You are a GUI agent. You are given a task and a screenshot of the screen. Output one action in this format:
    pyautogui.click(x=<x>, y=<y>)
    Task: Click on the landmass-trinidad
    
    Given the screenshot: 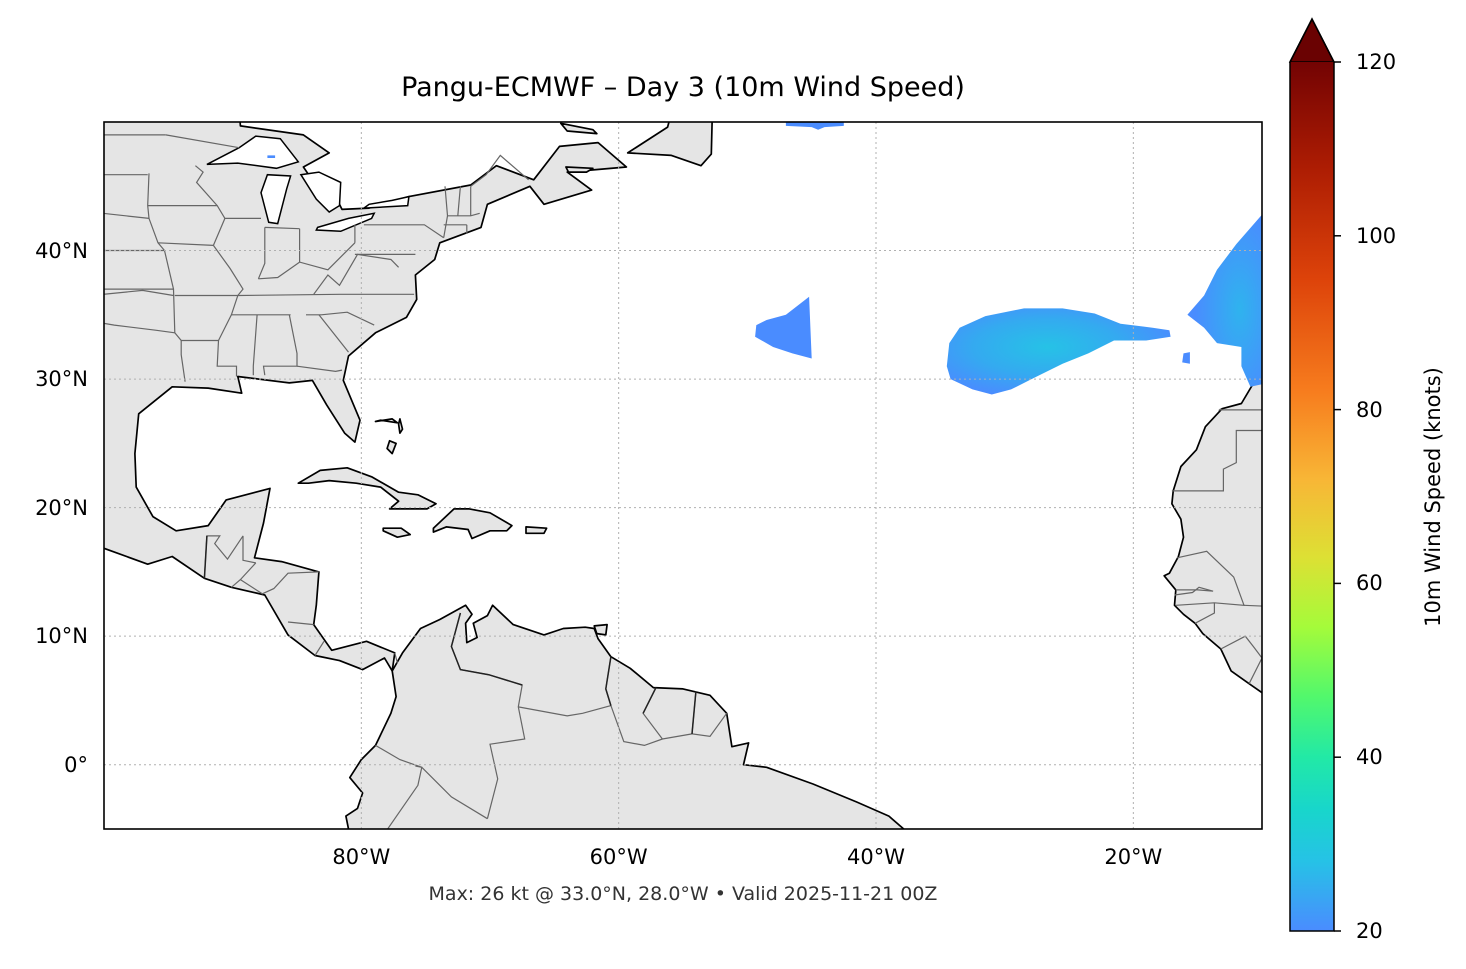 What is the action you would take?
    pyautogui.click(x=600, y=629)
    